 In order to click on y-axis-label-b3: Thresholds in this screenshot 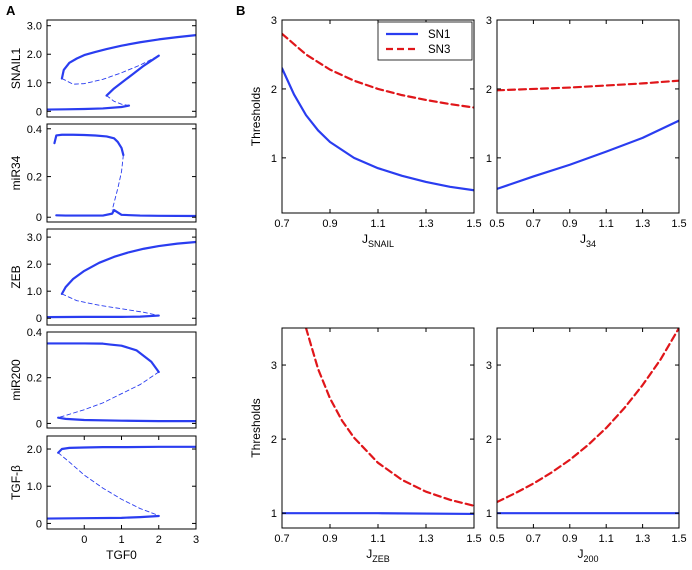, I will do `click(256, 427)`.